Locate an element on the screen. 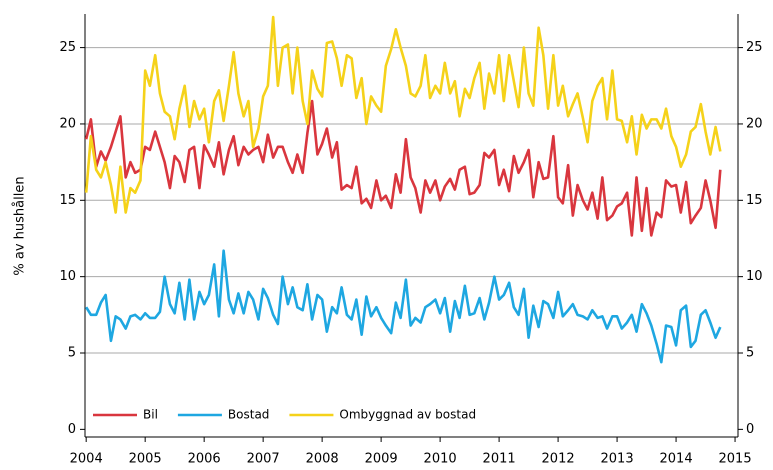 The image size is (773, 470). x-tick-label: 2015 is located at coordinates (735, 459).